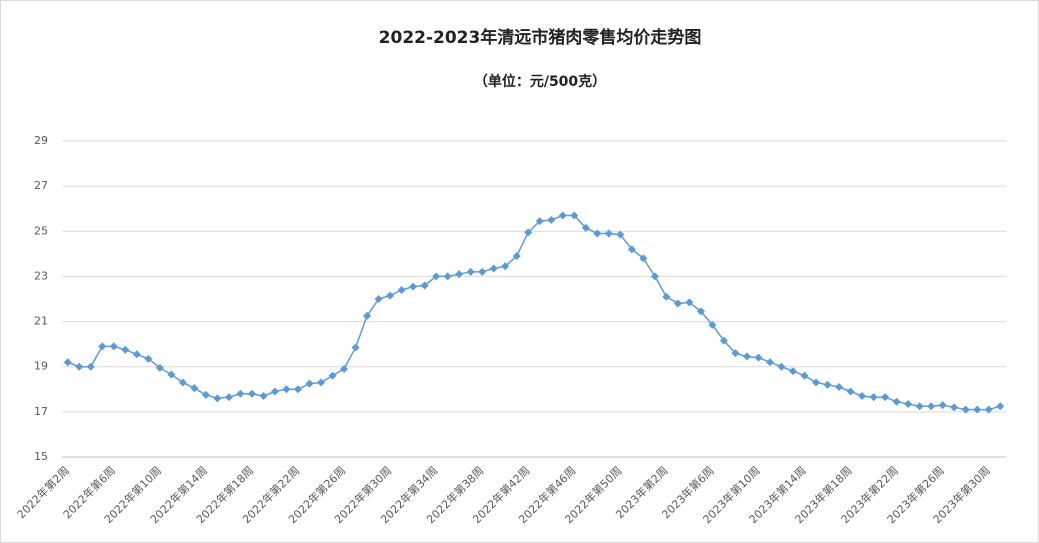  What do you see at coordinates (41, 275) in the screenshot?
I see `y-tick-label: 23` at bounding box center [41, 275].